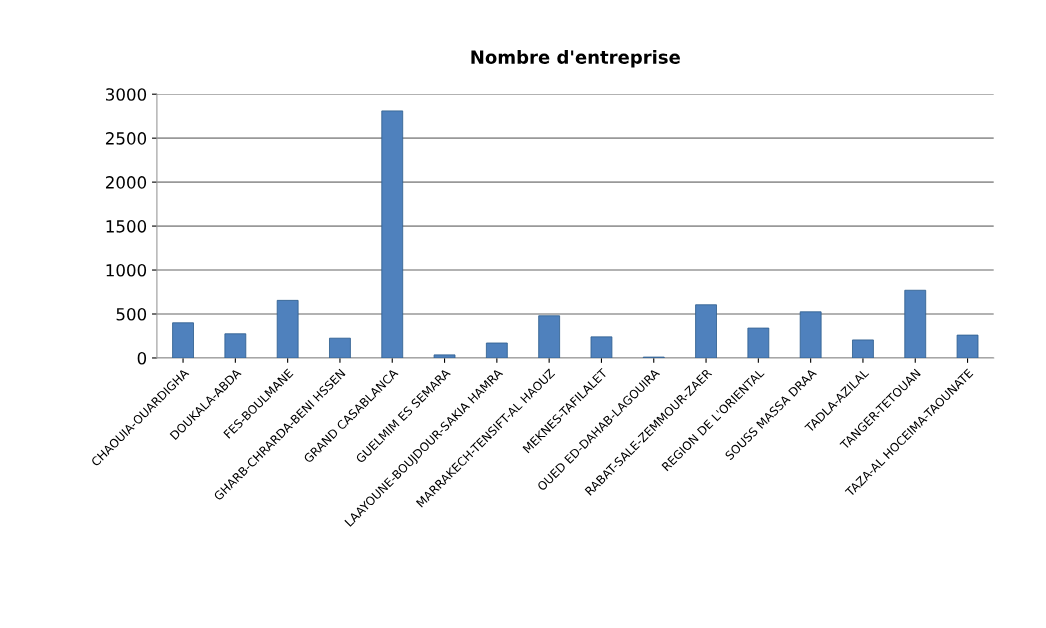 The image size is (1046, 628). Describe the element at coordinates (131, 314) in the screenshot. I see `y-tick-label: 500` at that location.